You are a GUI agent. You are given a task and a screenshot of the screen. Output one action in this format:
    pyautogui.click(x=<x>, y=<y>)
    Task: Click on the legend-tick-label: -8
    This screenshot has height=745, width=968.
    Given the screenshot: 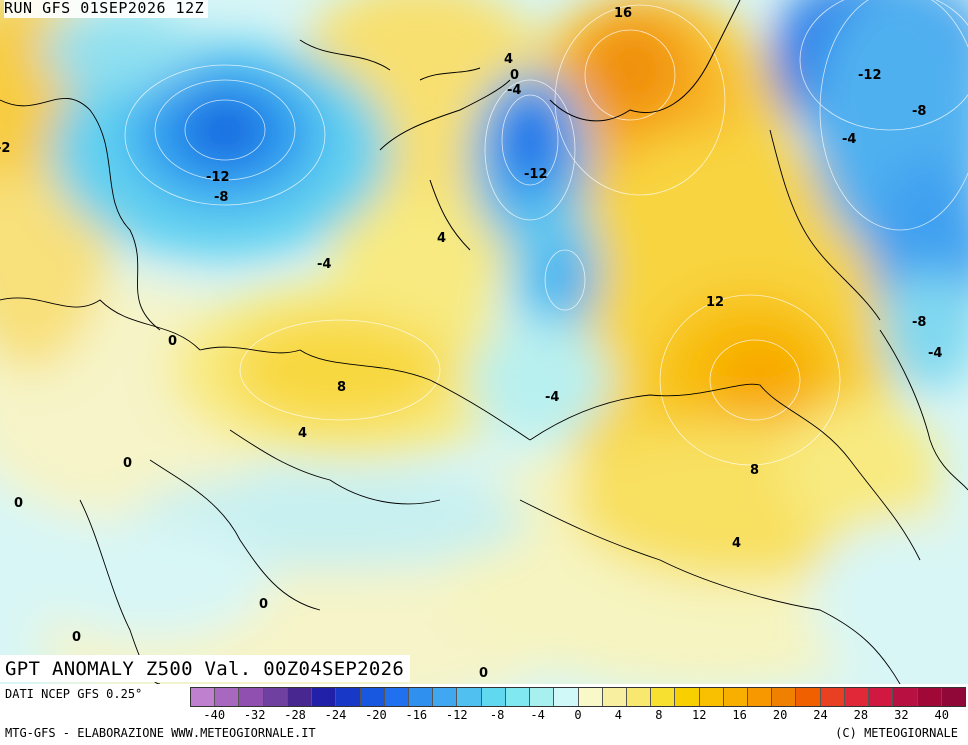 What is the action you would take?
    pyautogui.click(x=497, y=715)
    